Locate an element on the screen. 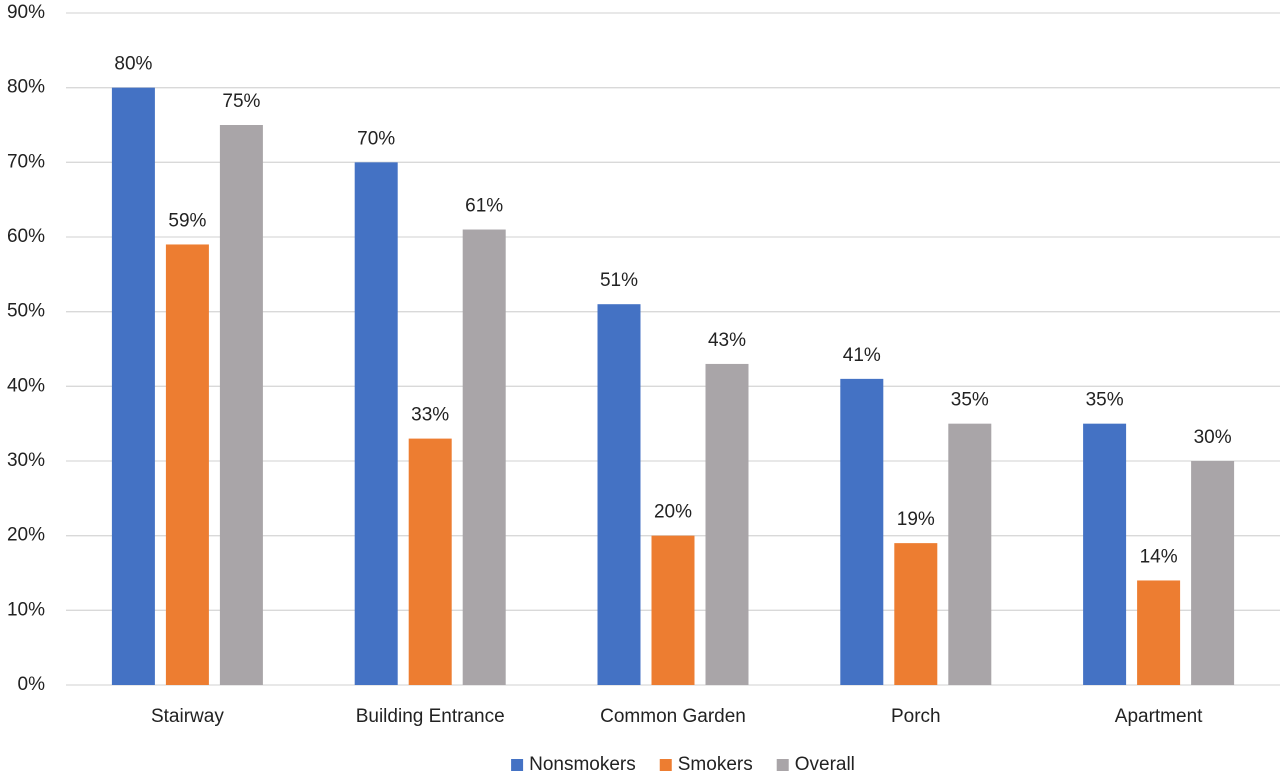 This screenshot has width=1280, height=780. value-label: 75% is located at coordinates (241, 101).